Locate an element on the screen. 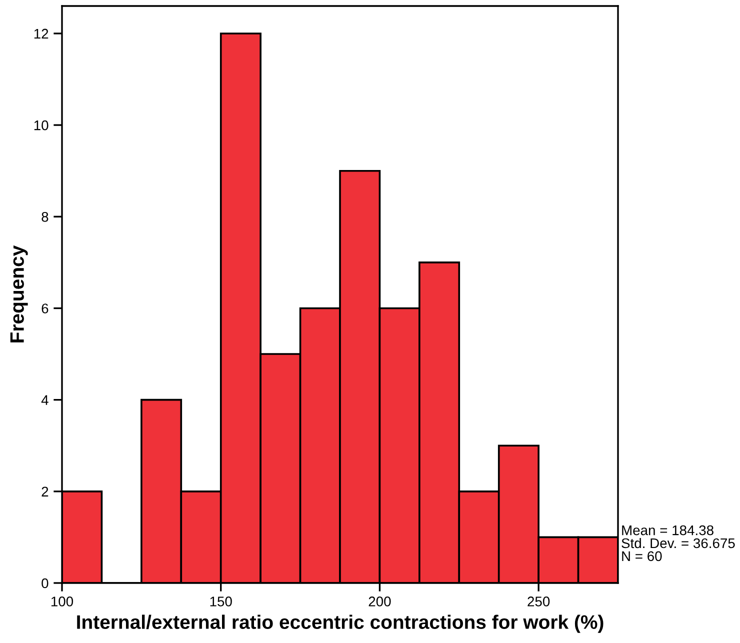 The height and width of the screenshot is (643, 740). x-tick-label: 250 is located at coordinates (539, 601).